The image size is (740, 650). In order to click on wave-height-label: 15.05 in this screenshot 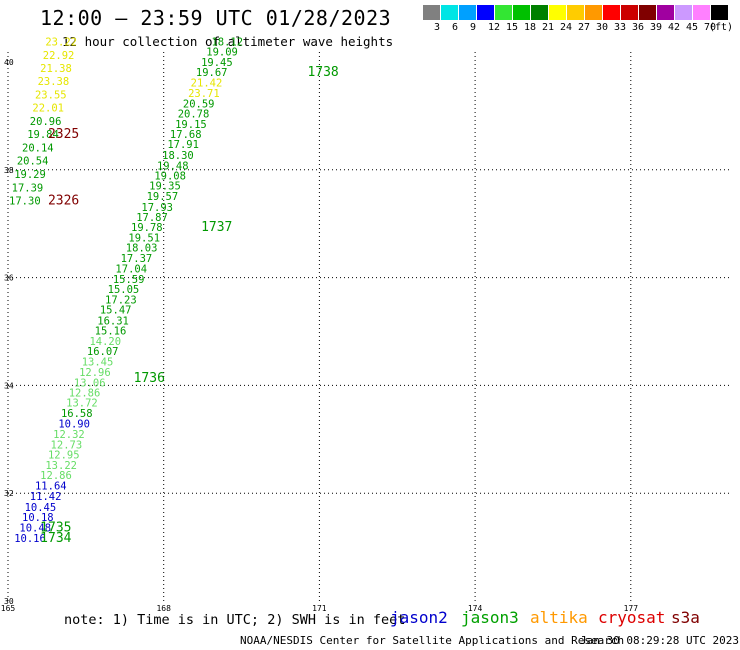, I will do `click(124, 290)`.